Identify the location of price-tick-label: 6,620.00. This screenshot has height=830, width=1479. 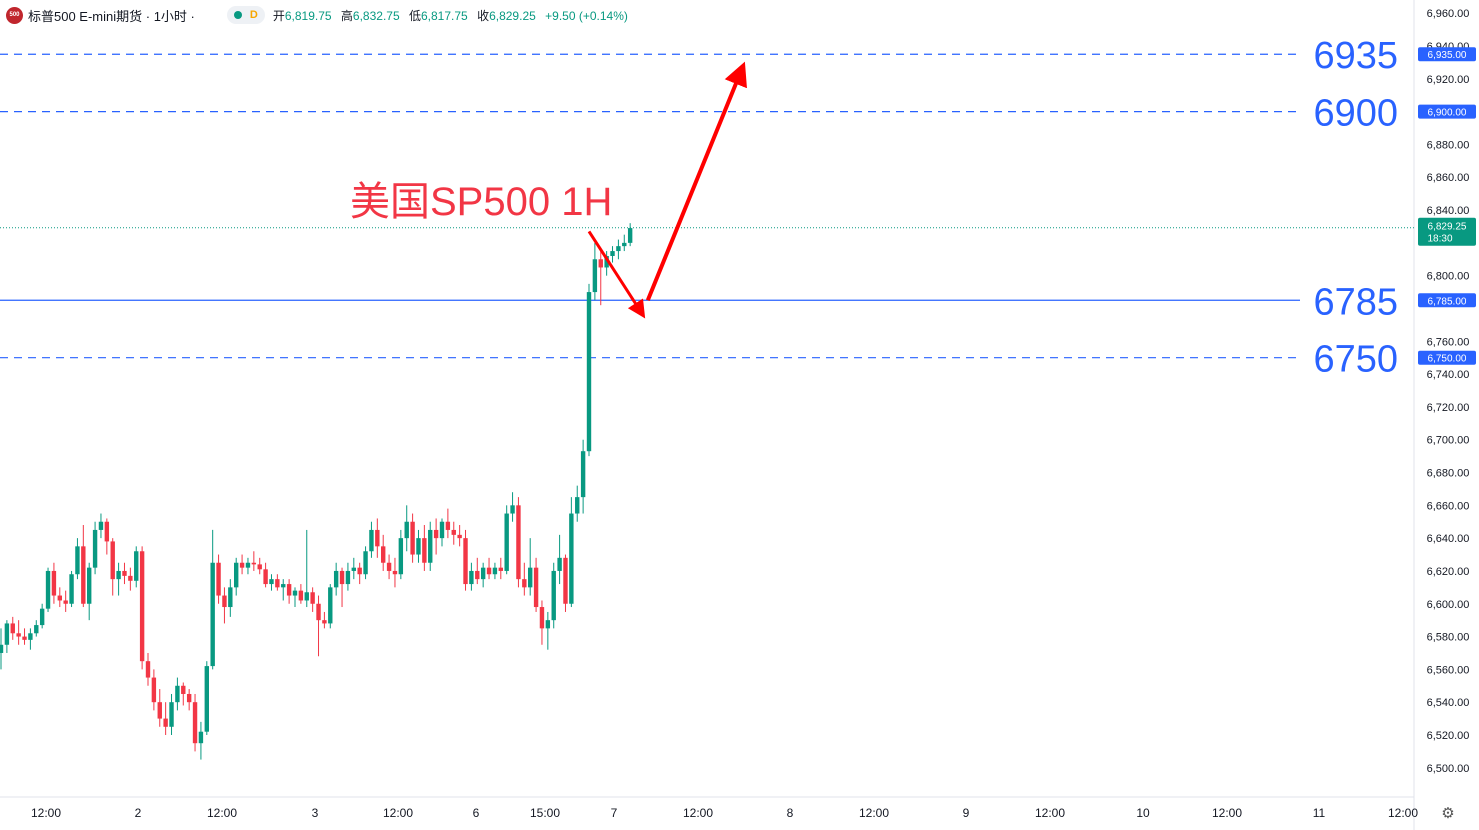
(1448, 572).